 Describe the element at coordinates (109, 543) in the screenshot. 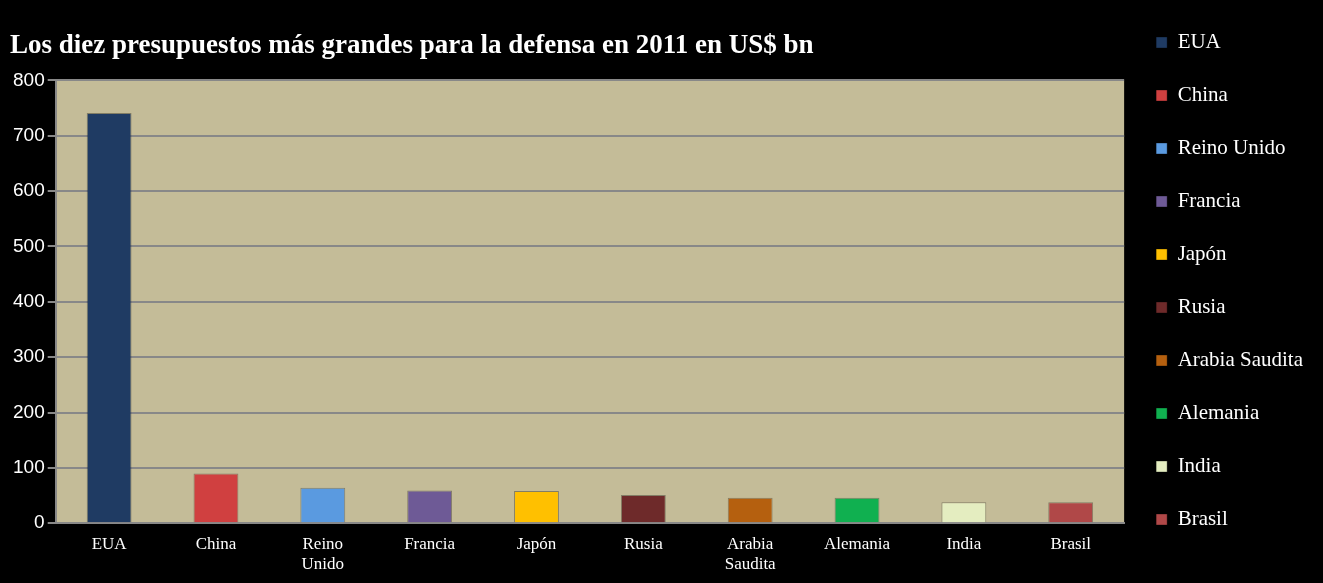

I see `x-tick-label: EUA` at that location.